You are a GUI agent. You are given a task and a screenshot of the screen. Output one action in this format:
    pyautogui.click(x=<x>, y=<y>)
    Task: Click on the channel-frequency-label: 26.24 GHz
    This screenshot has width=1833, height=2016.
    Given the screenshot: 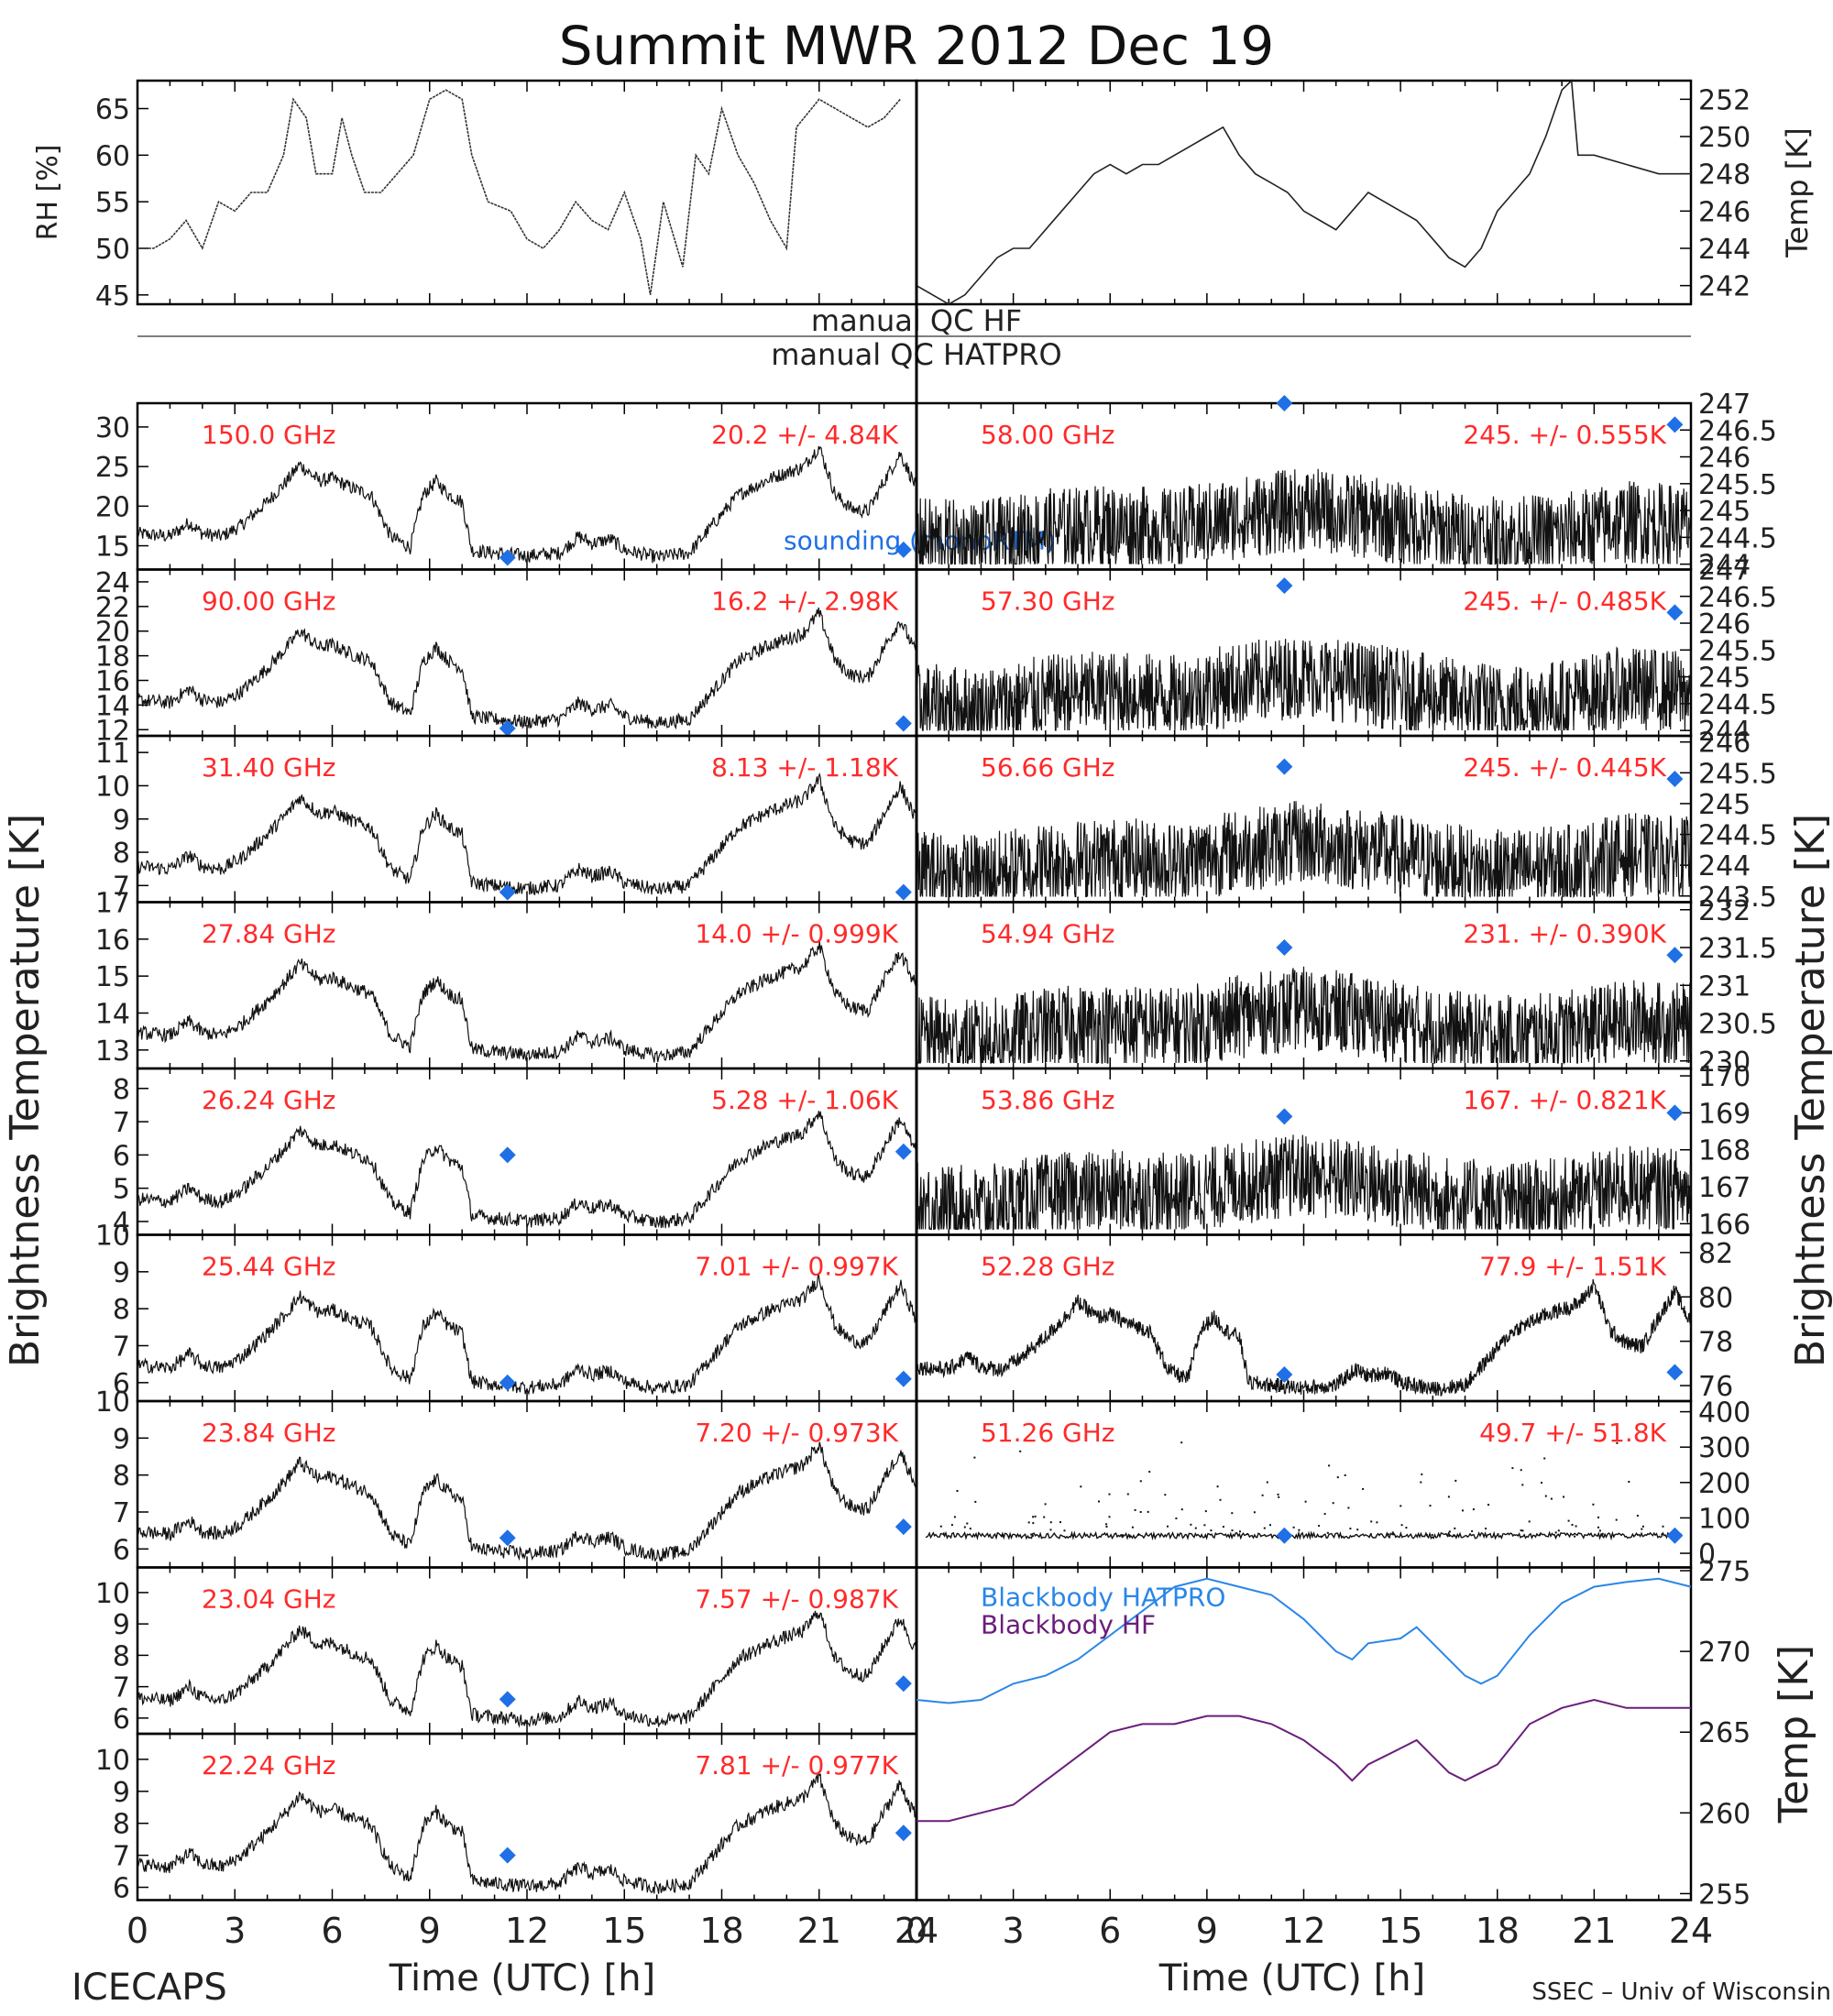 What is the action you would take?
    pyautogui.click(x=269, y=1100)
    